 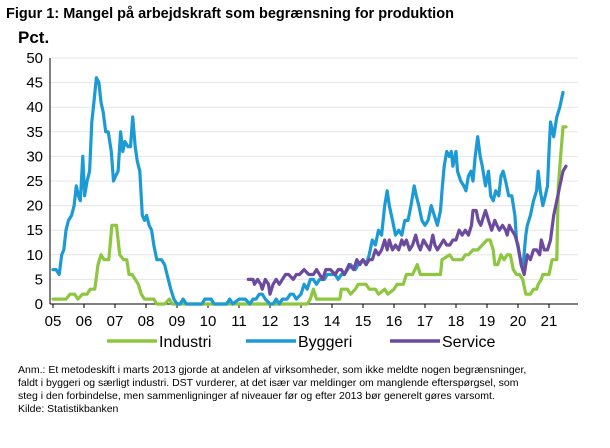 What do you see at coordinates (68, 409) in the screenshot?
I see `source-line: Kilde: Statistikbanken` at bounding box center [68, 409].